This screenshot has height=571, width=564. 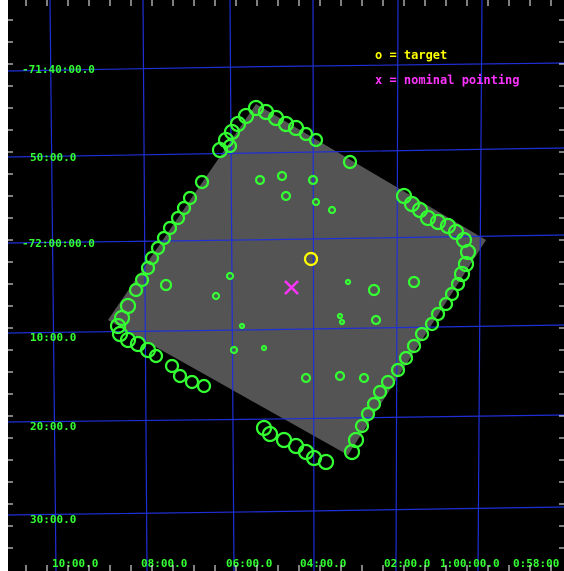 I want to click on dec-label-0: -71:40:00.0, so click(x=58, y=69).